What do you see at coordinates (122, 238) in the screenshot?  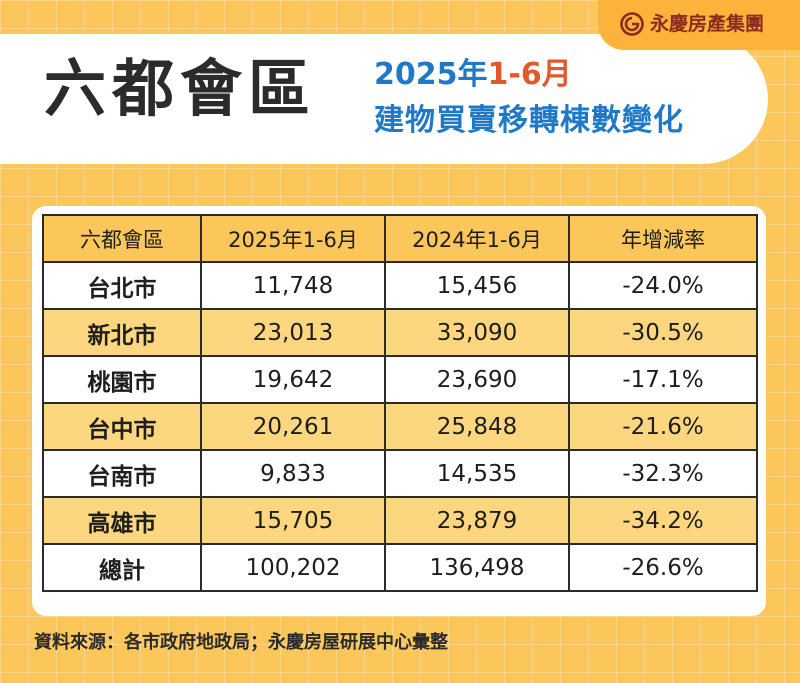 I see `column-header: 六都會區` at bounding box center [122, 238].